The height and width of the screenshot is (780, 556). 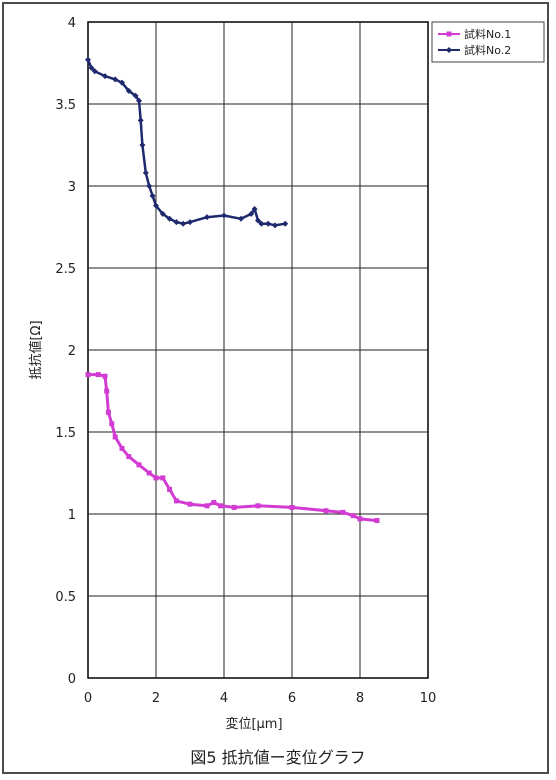 I want to click on x-tick-label: 8, so click(x=360, y=698).